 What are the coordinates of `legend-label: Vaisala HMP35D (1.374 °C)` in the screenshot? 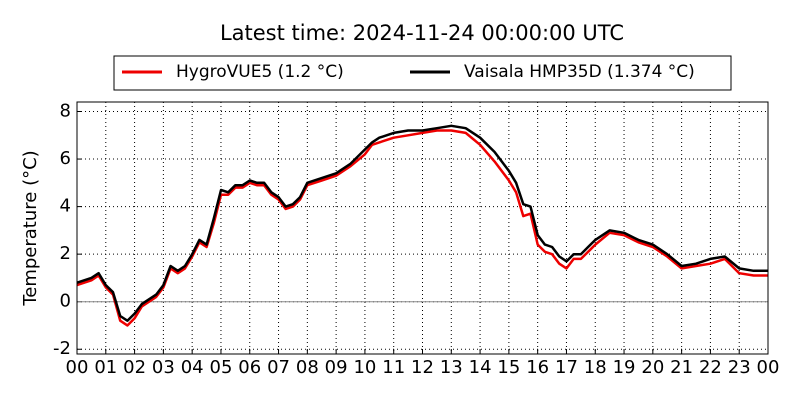 It's located at (579, 72).